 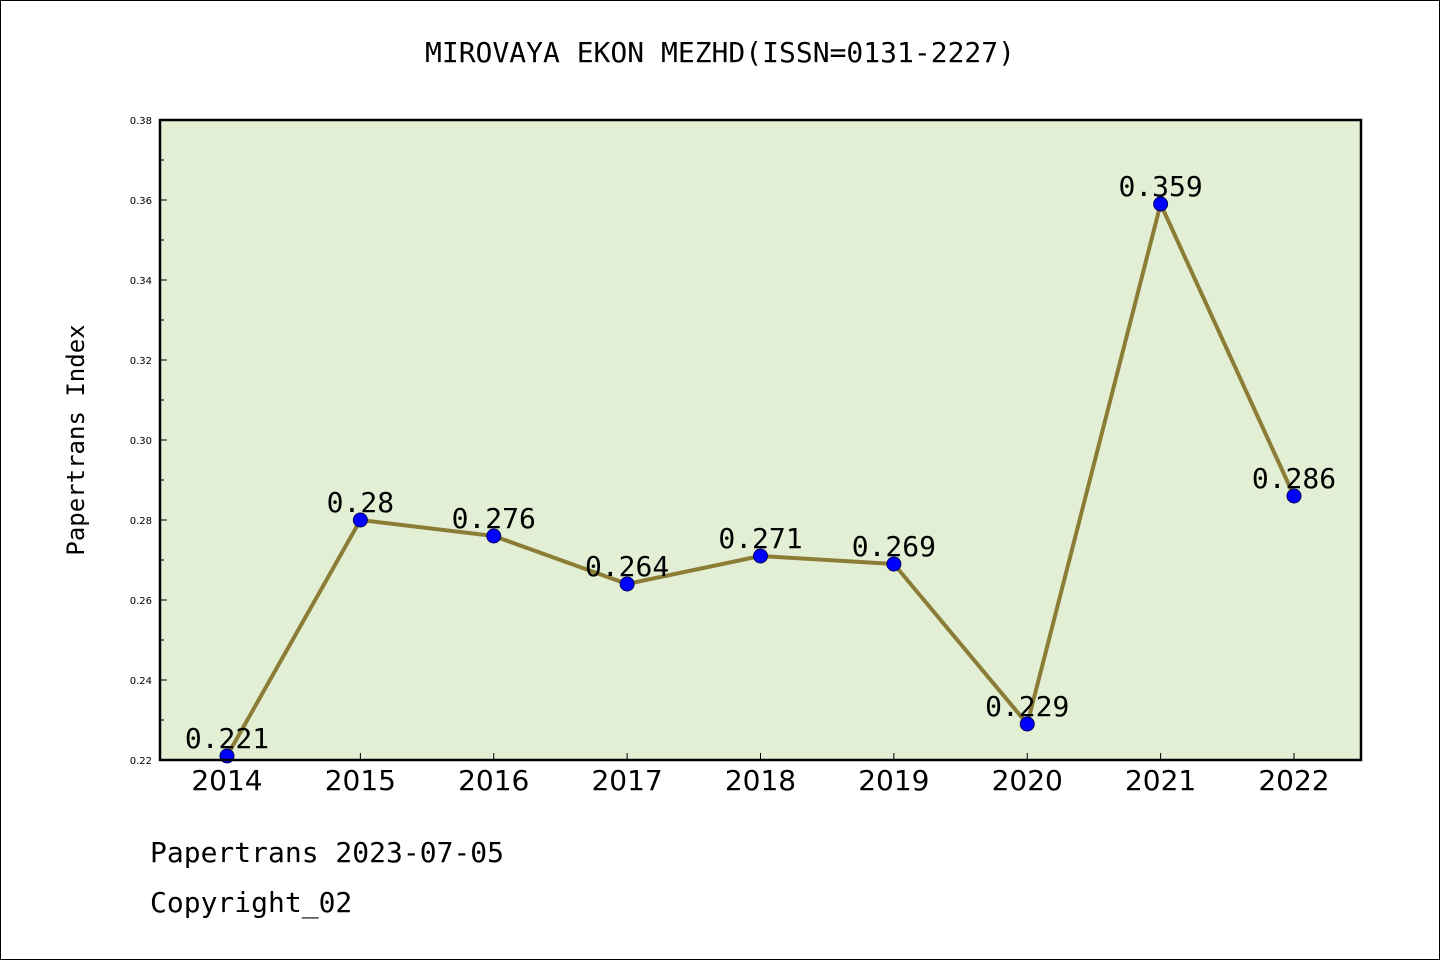 I want to click on y-axis-title: Papertrans Index, so click(x=76, y=439).